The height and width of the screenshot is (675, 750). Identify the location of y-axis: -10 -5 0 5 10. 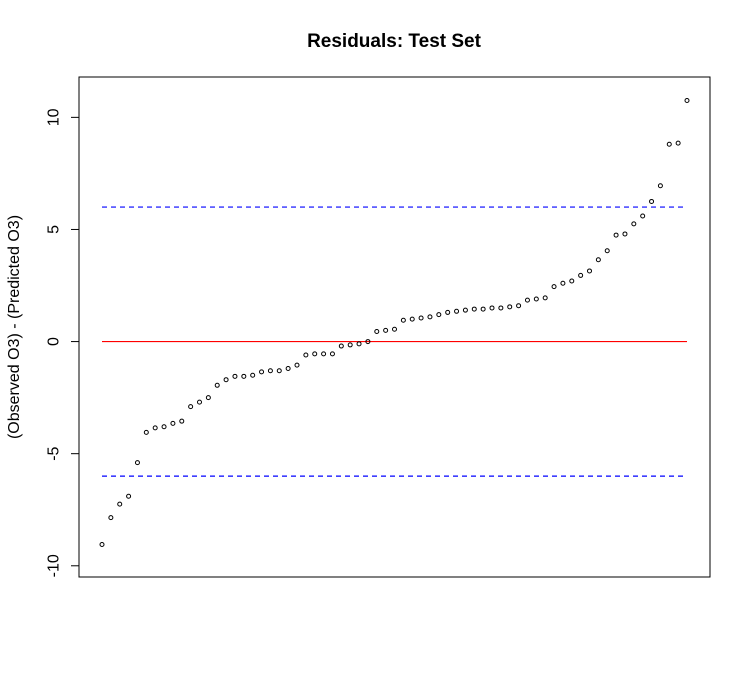
(62, 342).